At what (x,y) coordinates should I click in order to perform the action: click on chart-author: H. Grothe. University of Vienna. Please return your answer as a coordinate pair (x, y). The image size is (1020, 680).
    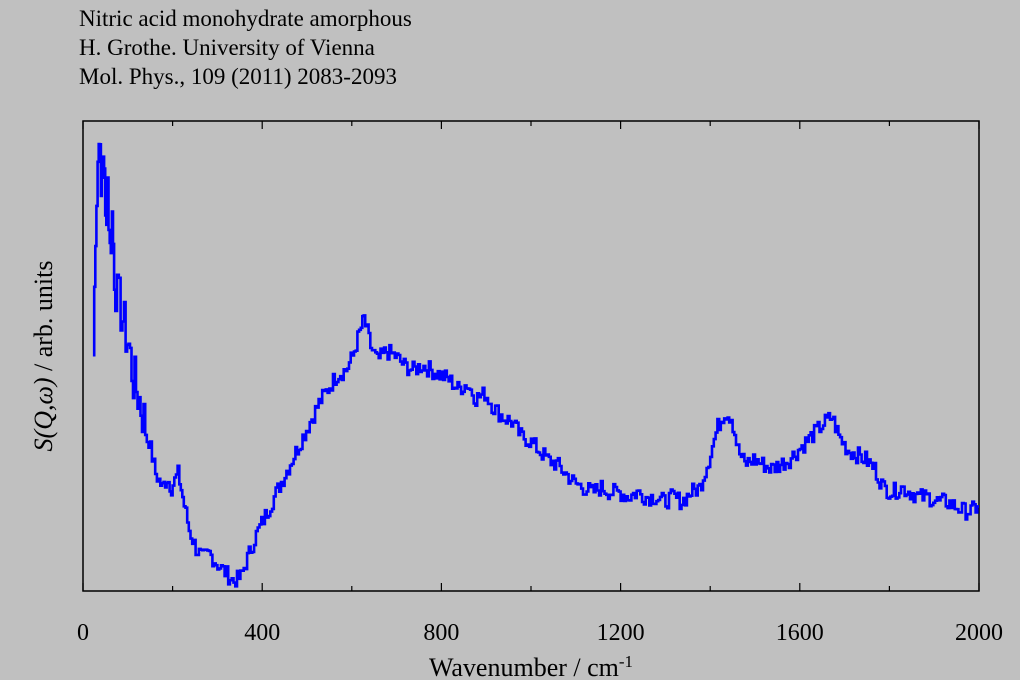
    Looking at the image, I should click on (227, 47).